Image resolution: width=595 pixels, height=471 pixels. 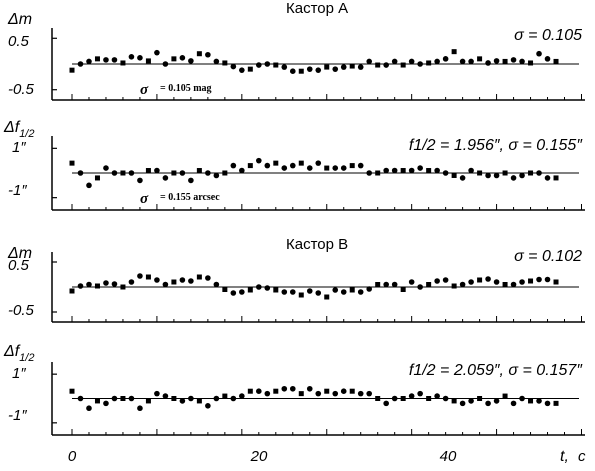 I want to click on x-axis-var: t,, so click(x=564, y=456).